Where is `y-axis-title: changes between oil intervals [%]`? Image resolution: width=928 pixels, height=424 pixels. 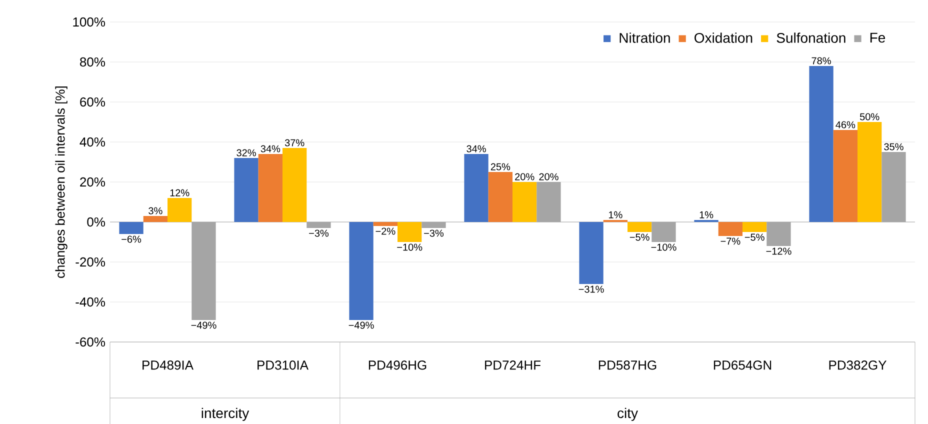
y-axis-title: changes between oil intervals [%] is located at coordinates (61, 182).